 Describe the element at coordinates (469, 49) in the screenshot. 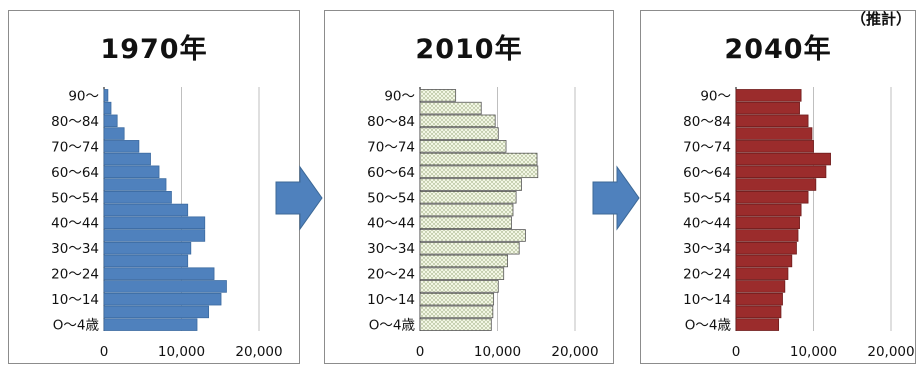

I see `chart-title: 2010年` at that location.